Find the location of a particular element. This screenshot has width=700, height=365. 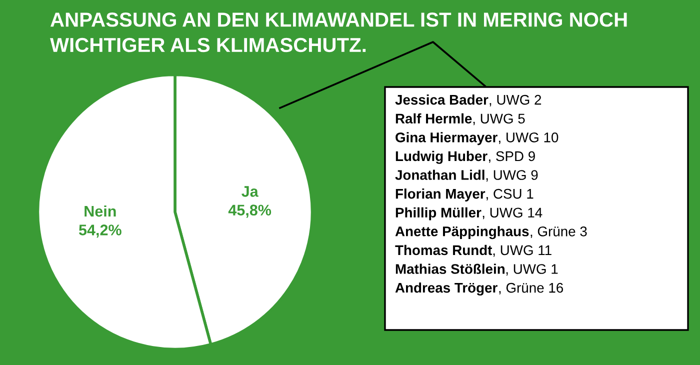

text: Ludwig Huber, SPD 9 is located at coordinates (465, 157).